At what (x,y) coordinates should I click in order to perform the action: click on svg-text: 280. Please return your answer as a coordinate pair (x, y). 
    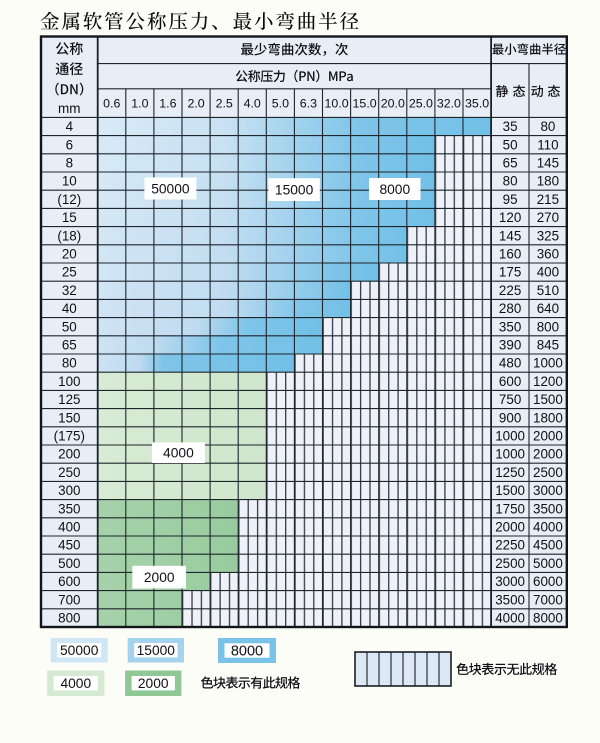
    Looking at the image, I should click on (510, 308).